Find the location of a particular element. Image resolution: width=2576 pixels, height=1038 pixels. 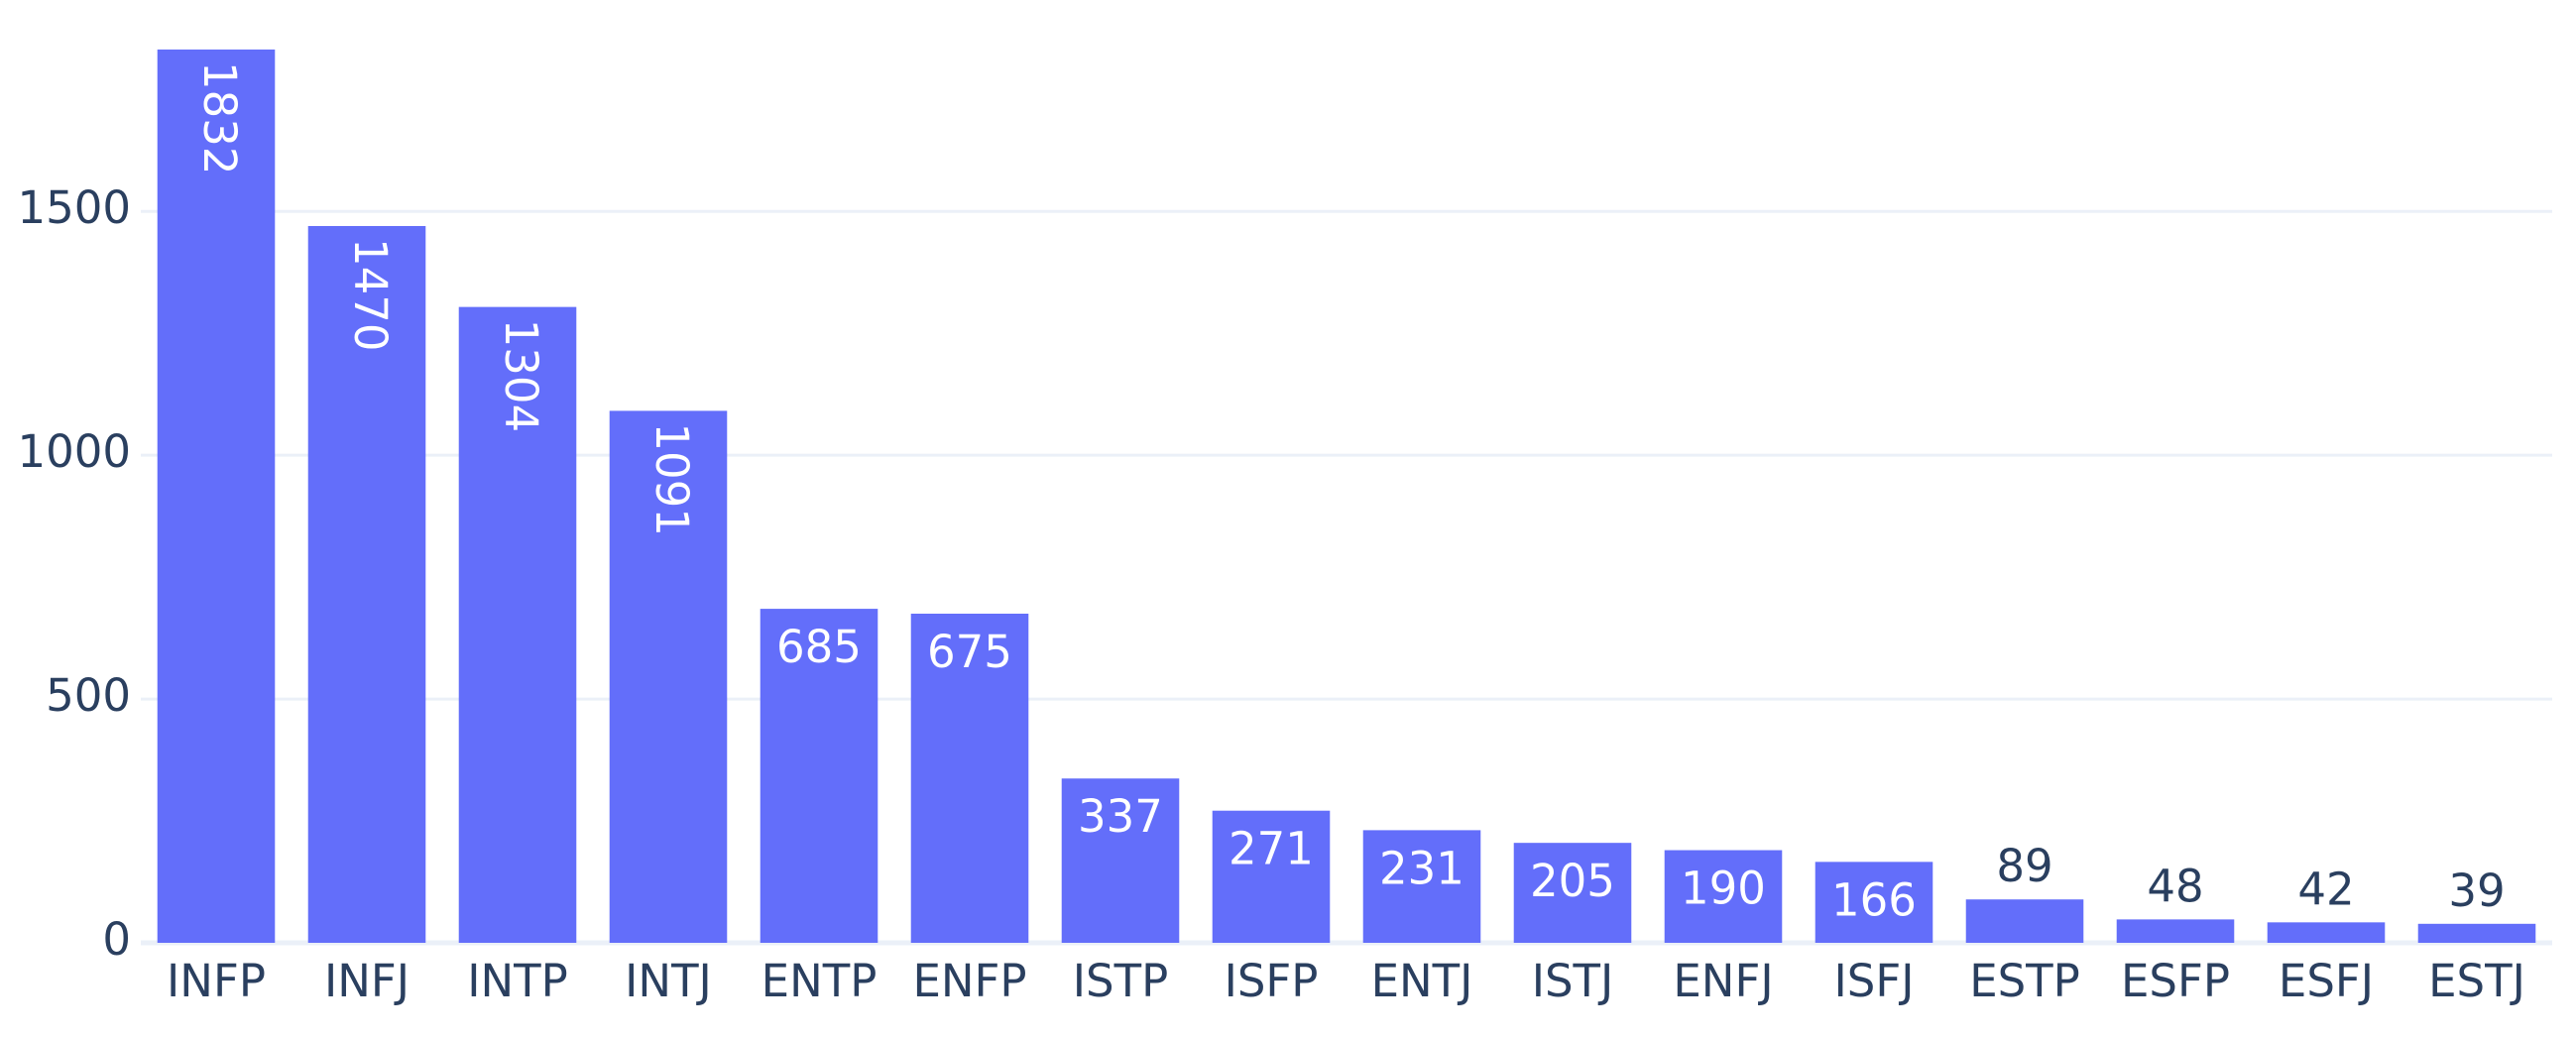

x-tick-label: INTJ is located at coordinates (669, 981).